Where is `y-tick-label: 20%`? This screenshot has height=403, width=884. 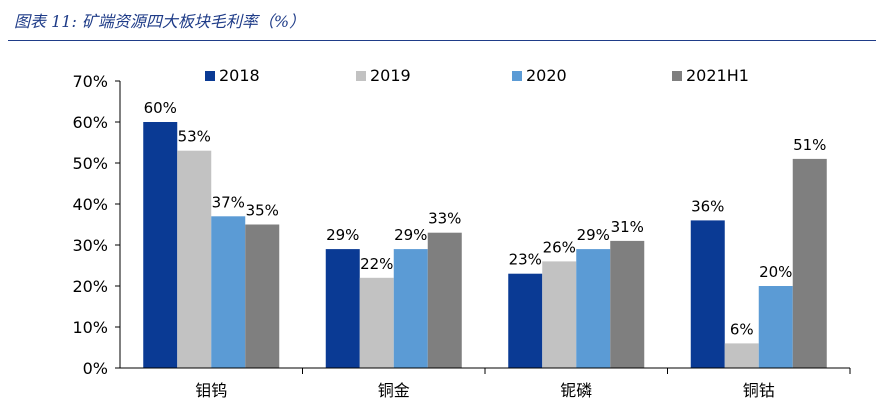
y-tick-label: 20% is located at coordinates (90, 286).